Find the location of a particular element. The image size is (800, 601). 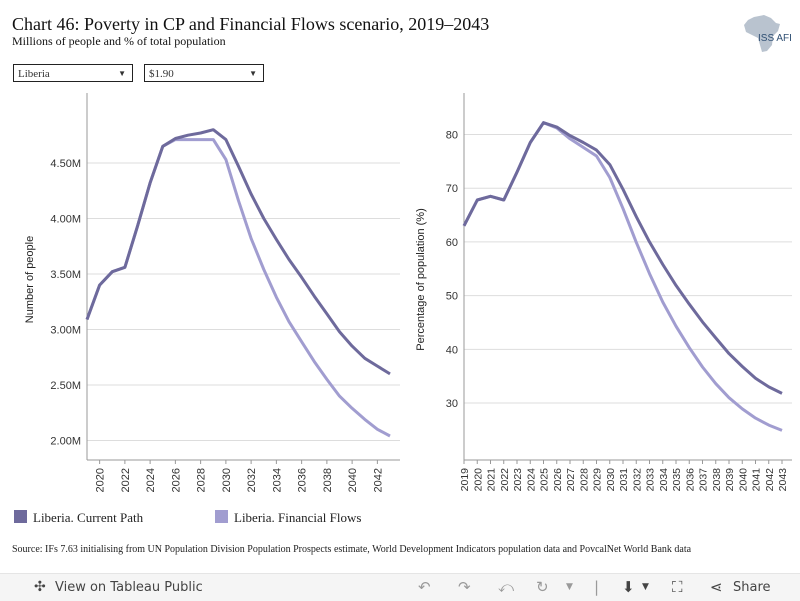

y-tick-label: 4.50M is located at coordinates (65, 164).